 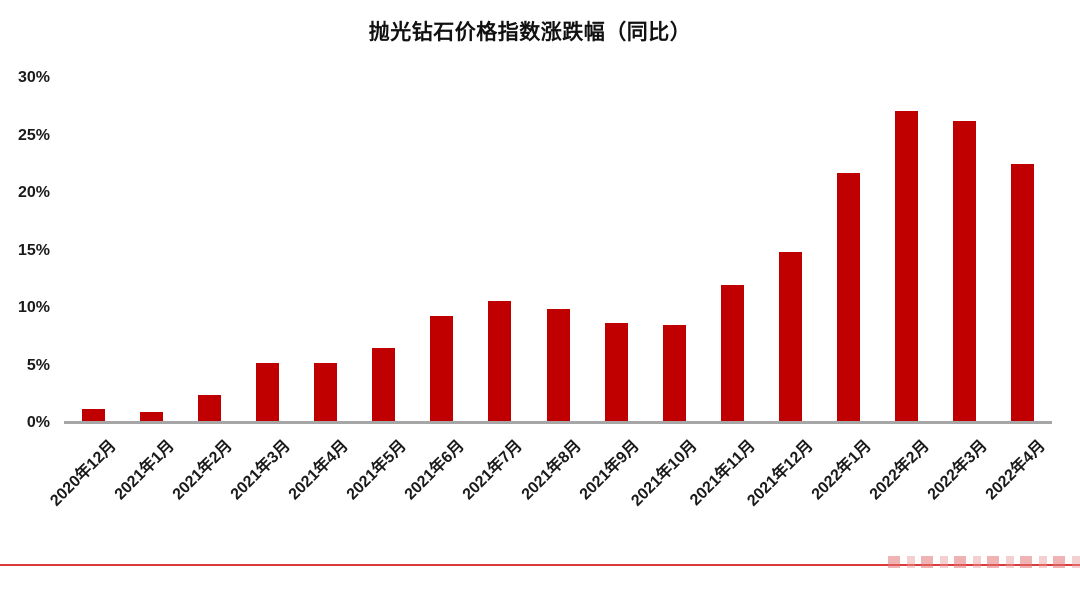 What do you see at coordinates (849, 298) in the screenshot?
I see `bar-2022年1月` at bounding box center [849, 298].